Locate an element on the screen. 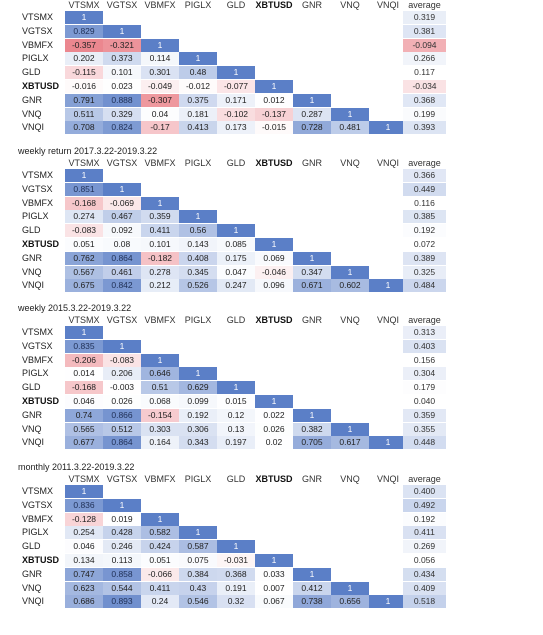 This screenshot has height=635, width=543. column-header: VNQI is located at coordinates (387, 479).